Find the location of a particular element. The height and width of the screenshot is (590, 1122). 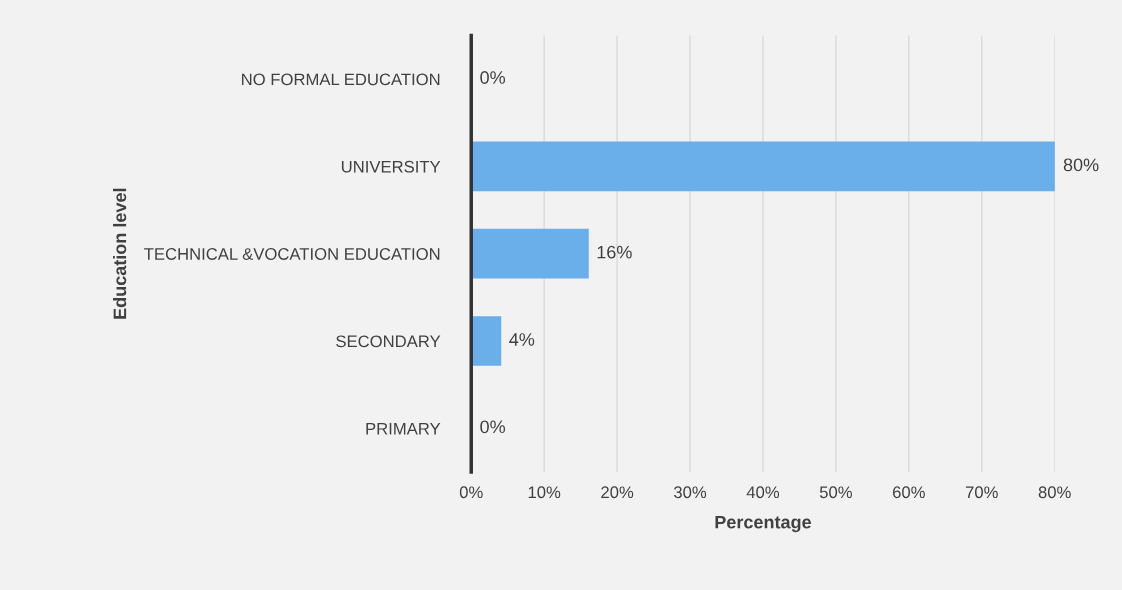

x-tick-label: 40% is located at coordinates (763, 492).